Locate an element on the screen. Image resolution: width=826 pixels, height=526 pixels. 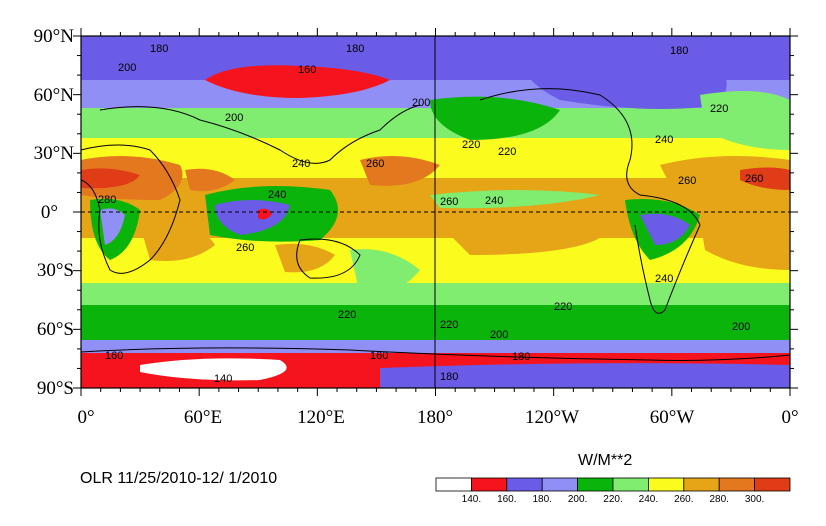
latitude-labels: 90°N 60°N 30°N 0° 30°S 60°S 90°S is located at coordinates (54, 212).